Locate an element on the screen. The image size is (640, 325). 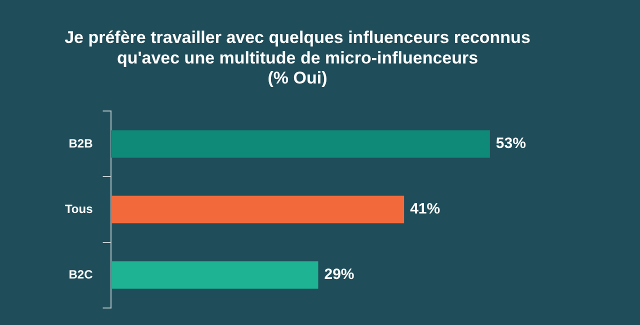
chart-title: Je préfère travailler avec quelques influenceurs reconnus qu'avec une multitude de micro-influenceurs (% Oui) is located at coordinates (297, 58).